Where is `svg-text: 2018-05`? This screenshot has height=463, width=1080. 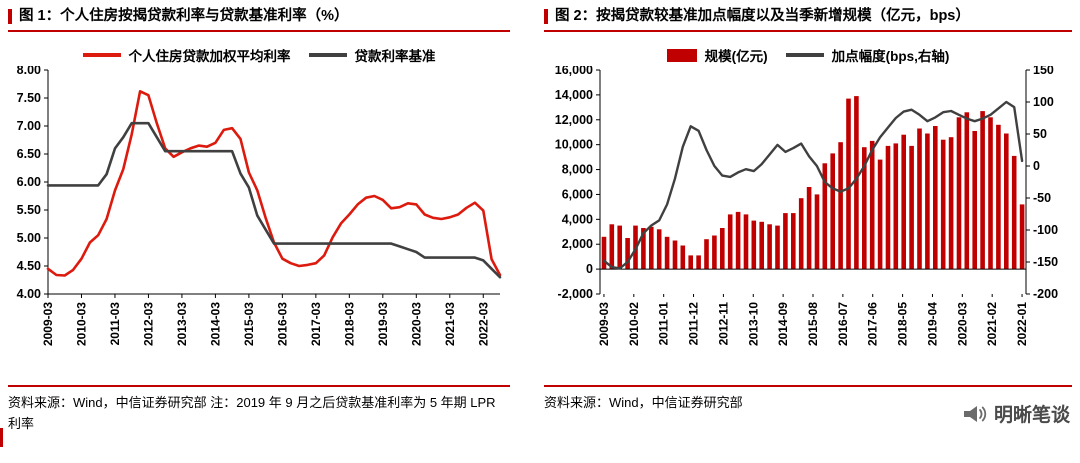 svg-text: 2018-05 is located at coordinates (903, 324).